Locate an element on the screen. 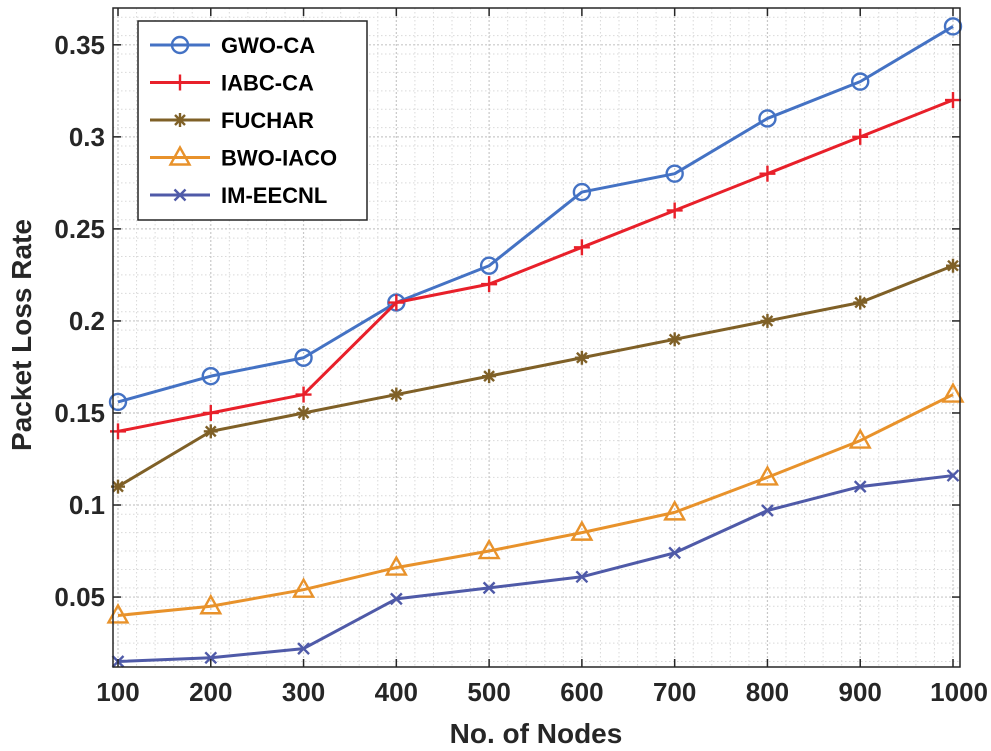  legend-item: IM-EECNL is located at coordinates (238, 195).